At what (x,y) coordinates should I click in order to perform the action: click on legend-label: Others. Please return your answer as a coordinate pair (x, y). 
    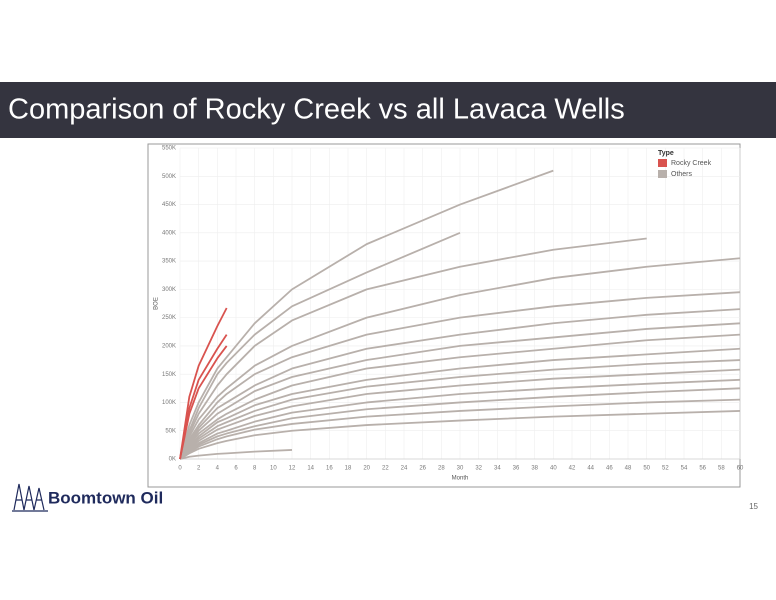
    Looking at the image, I should click on (682, 174).